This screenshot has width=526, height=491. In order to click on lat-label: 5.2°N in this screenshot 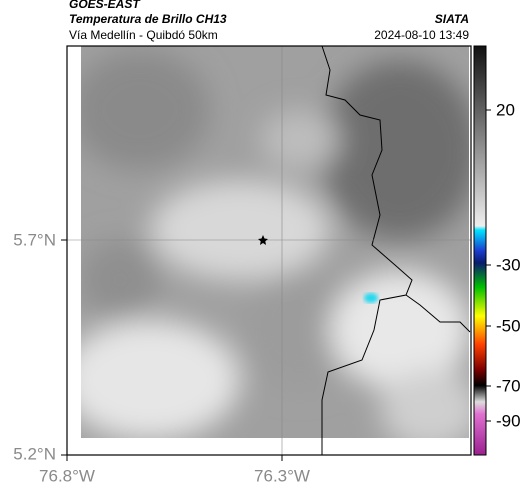, I will do `click(34, 453)`.